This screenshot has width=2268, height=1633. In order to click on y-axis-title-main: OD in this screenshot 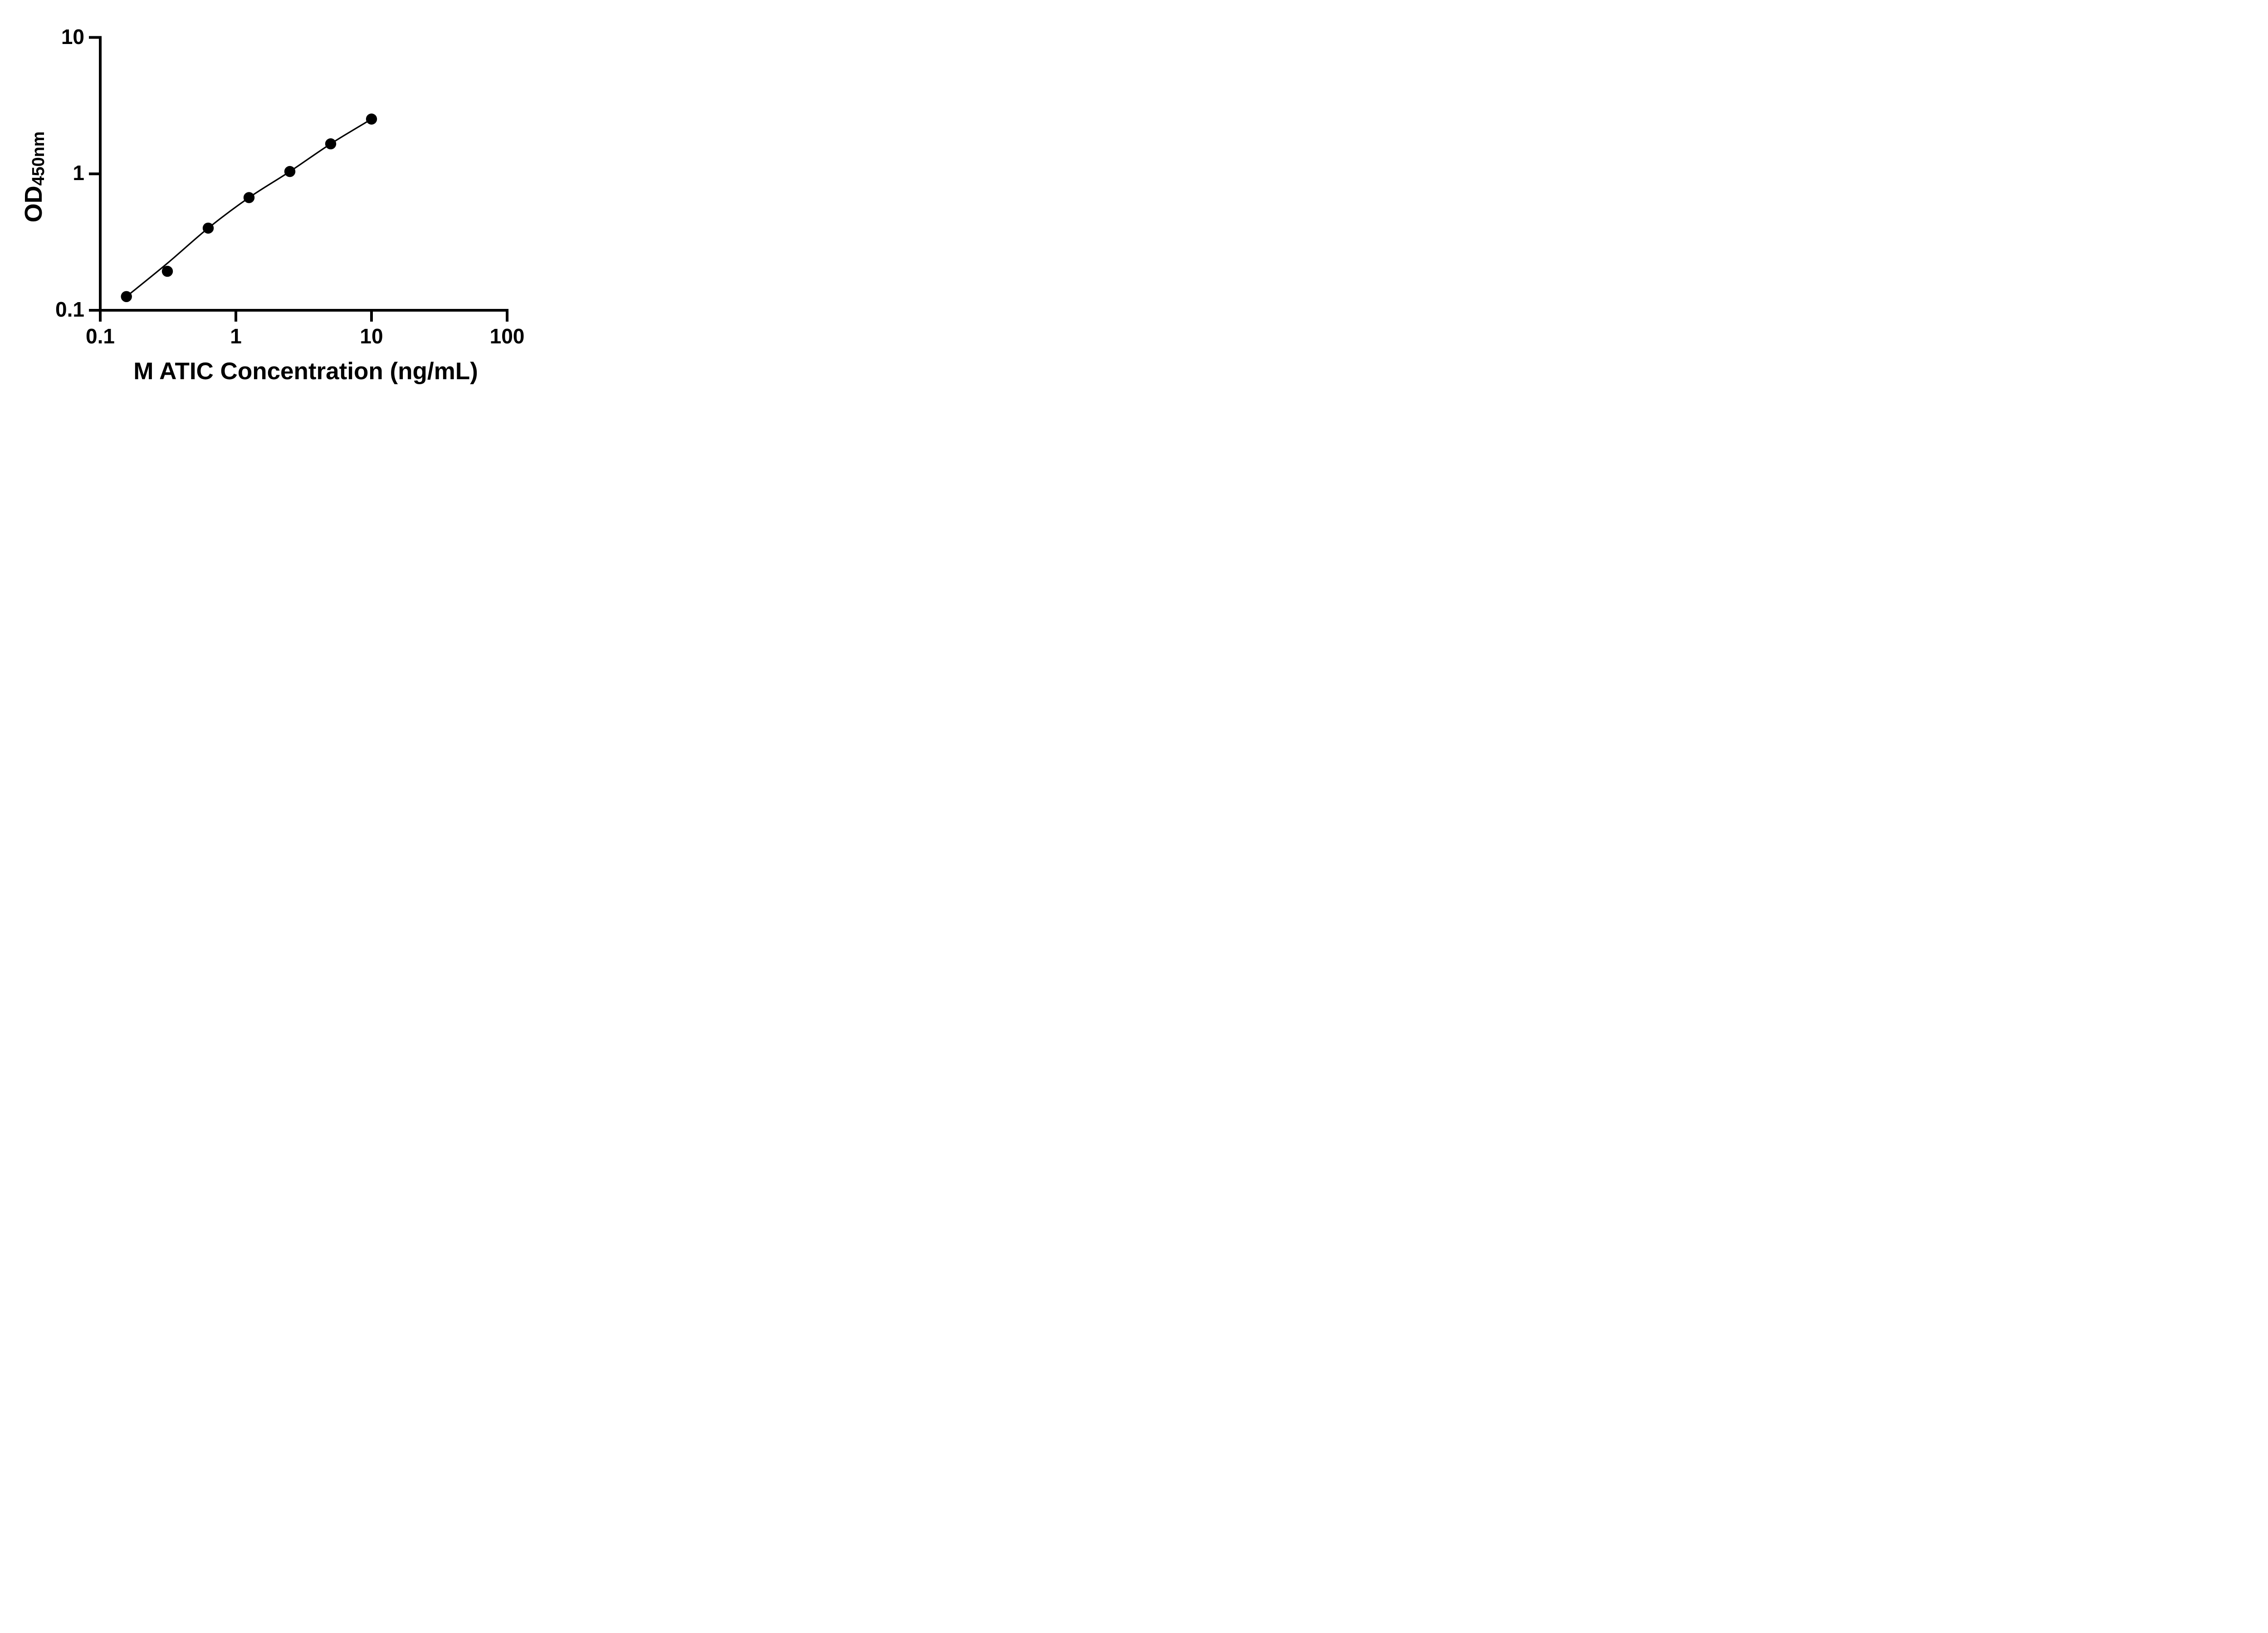, I will do `click(33, 204)`.